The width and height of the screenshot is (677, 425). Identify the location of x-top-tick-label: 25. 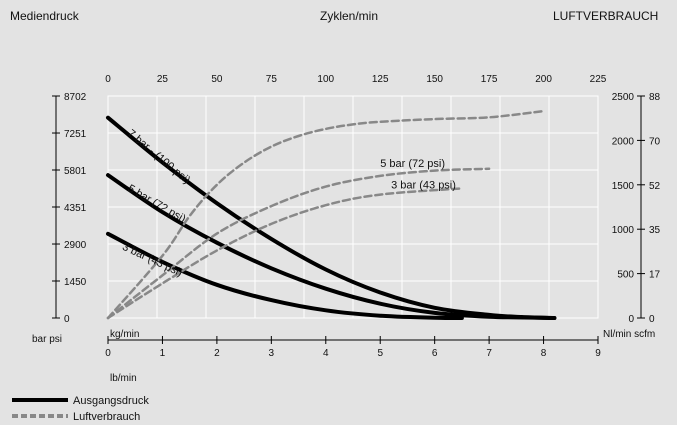
(163, 79).